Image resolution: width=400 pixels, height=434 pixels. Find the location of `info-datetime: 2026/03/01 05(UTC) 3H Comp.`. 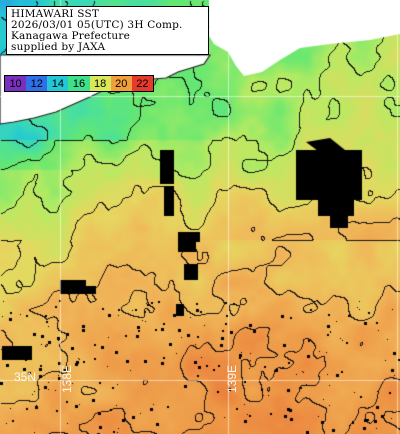

info-datetime: 2026/03/01 05(UTC) 3H Comp. is located at coordinates (97, 25).